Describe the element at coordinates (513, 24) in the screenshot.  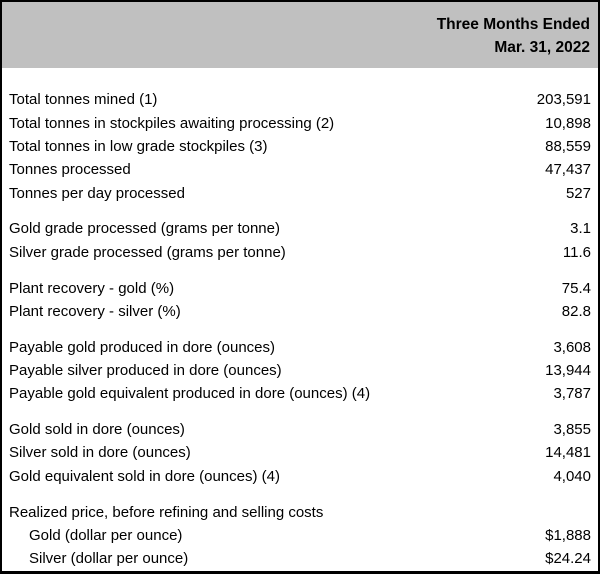
I see `period-title: Three Months Ended` at that location.